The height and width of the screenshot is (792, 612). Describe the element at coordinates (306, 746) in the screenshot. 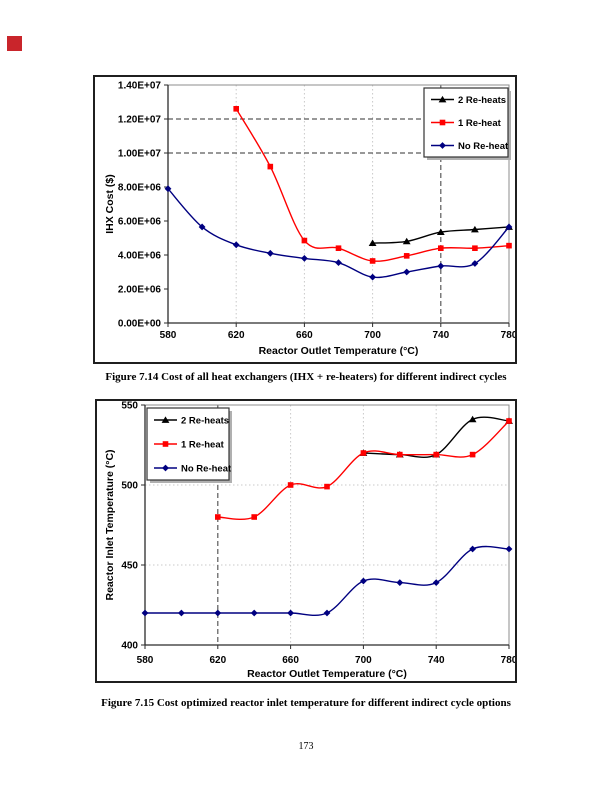

I see `page-number: 173` at that location.